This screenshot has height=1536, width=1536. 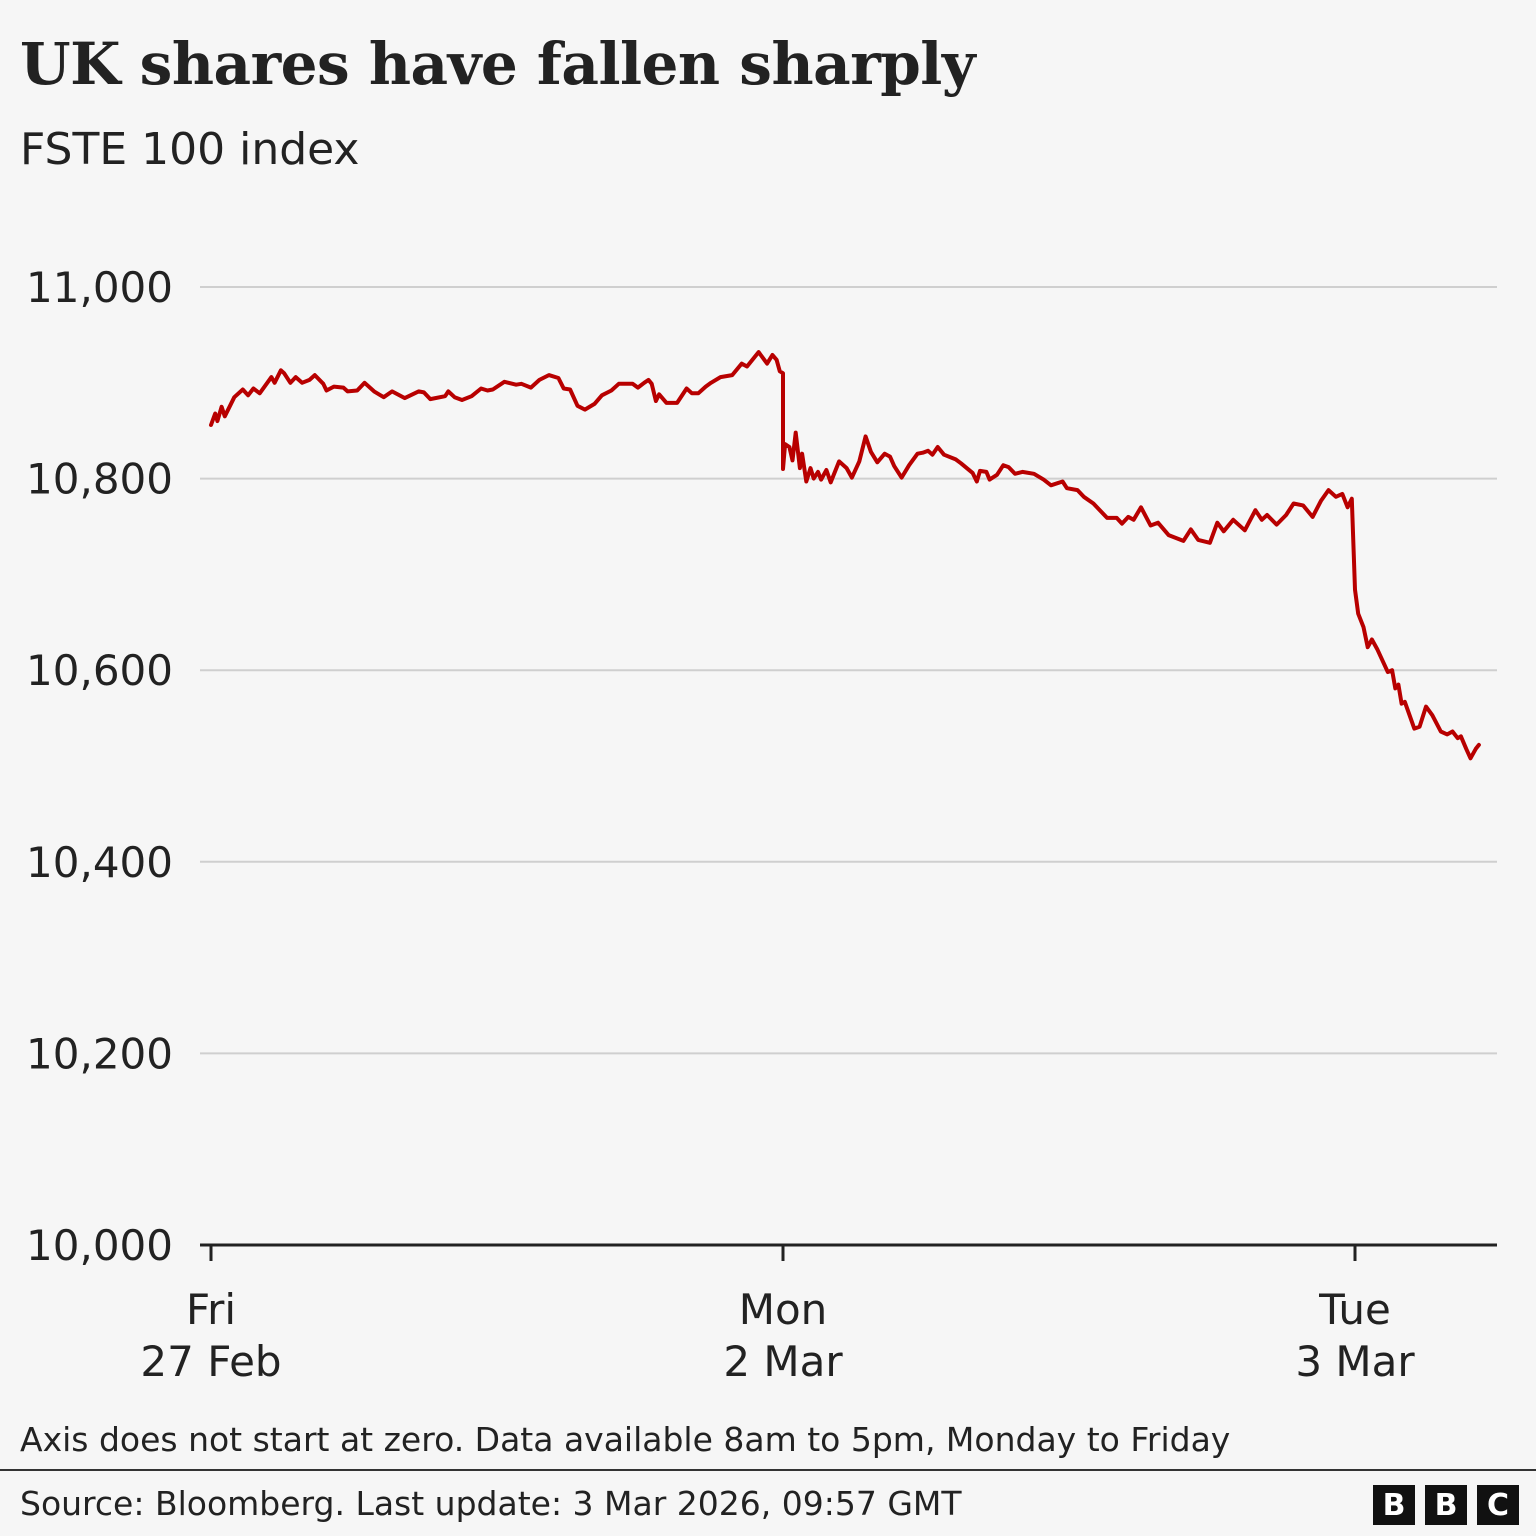 What do you see at coordinates (783, 1361) in the screenshot?
I see `x-tick-label-date: 2 Mar` at bounding box center [783, 1361].